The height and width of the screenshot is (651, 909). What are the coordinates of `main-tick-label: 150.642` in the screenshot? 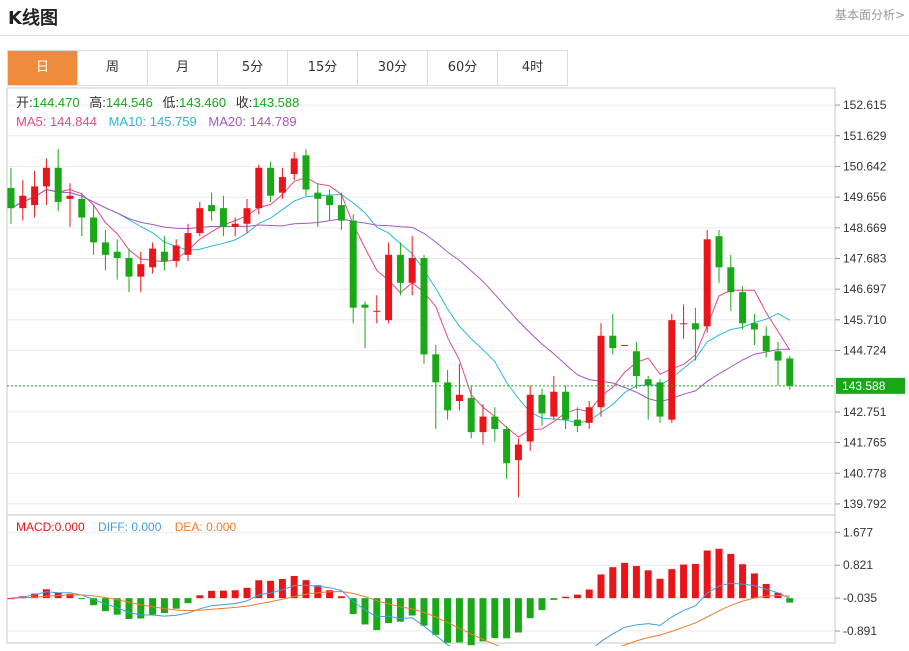 It's located at (865, 166).